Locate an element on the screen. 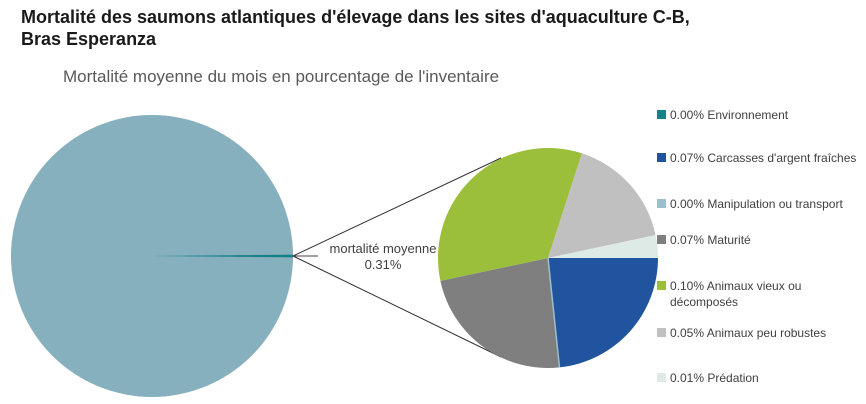 The width and height of the screenshot is (866, 404). legend-item: 0.07% Carcasses d'argent fraîches is located at coordinates (756, 158).